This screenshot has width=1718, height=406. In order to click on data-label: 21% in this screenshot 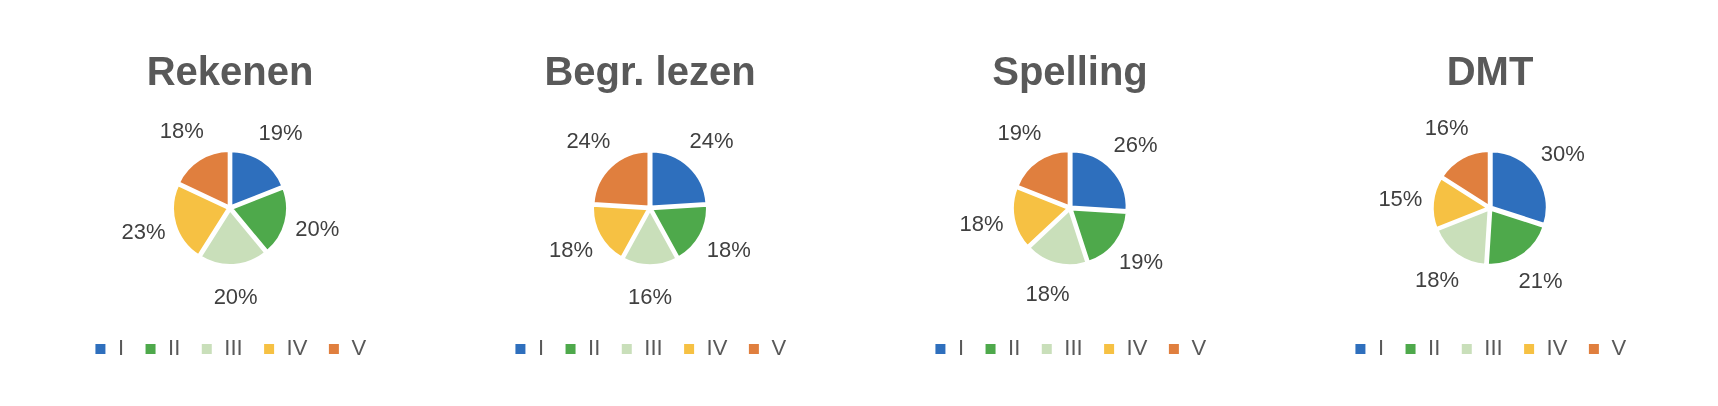, I will do `click(1540, 281)`.